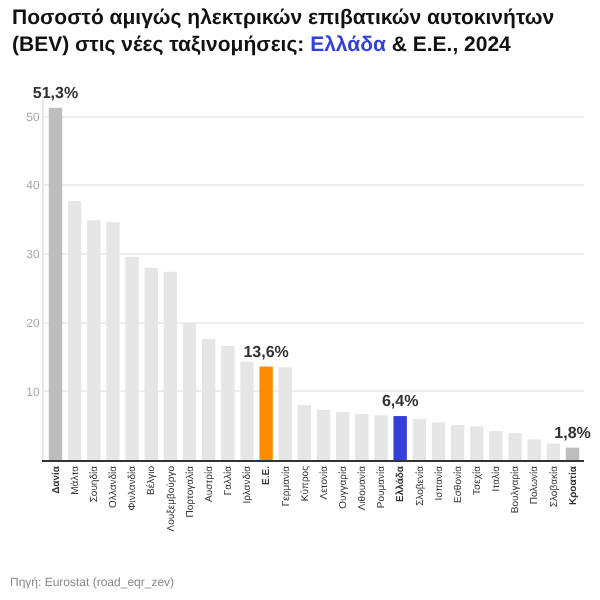 The width and height of the screenshot is (600, 600). I want to click on data-label: 1,8%, so click(572, 432).